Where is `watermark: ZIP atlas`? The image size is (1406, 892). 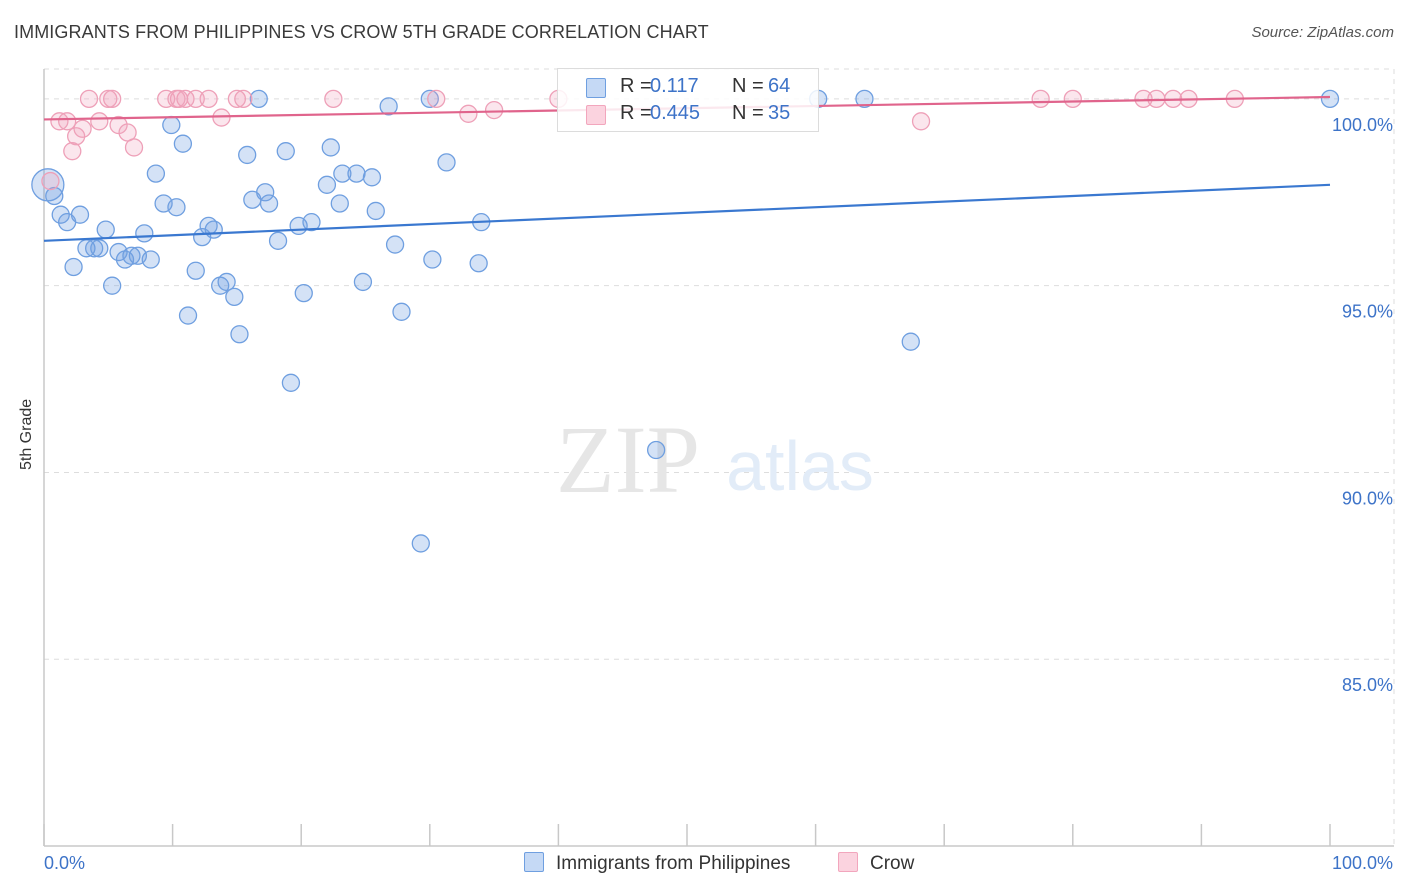 watermark: ZIP atlas is located at coordinates (715, 459).